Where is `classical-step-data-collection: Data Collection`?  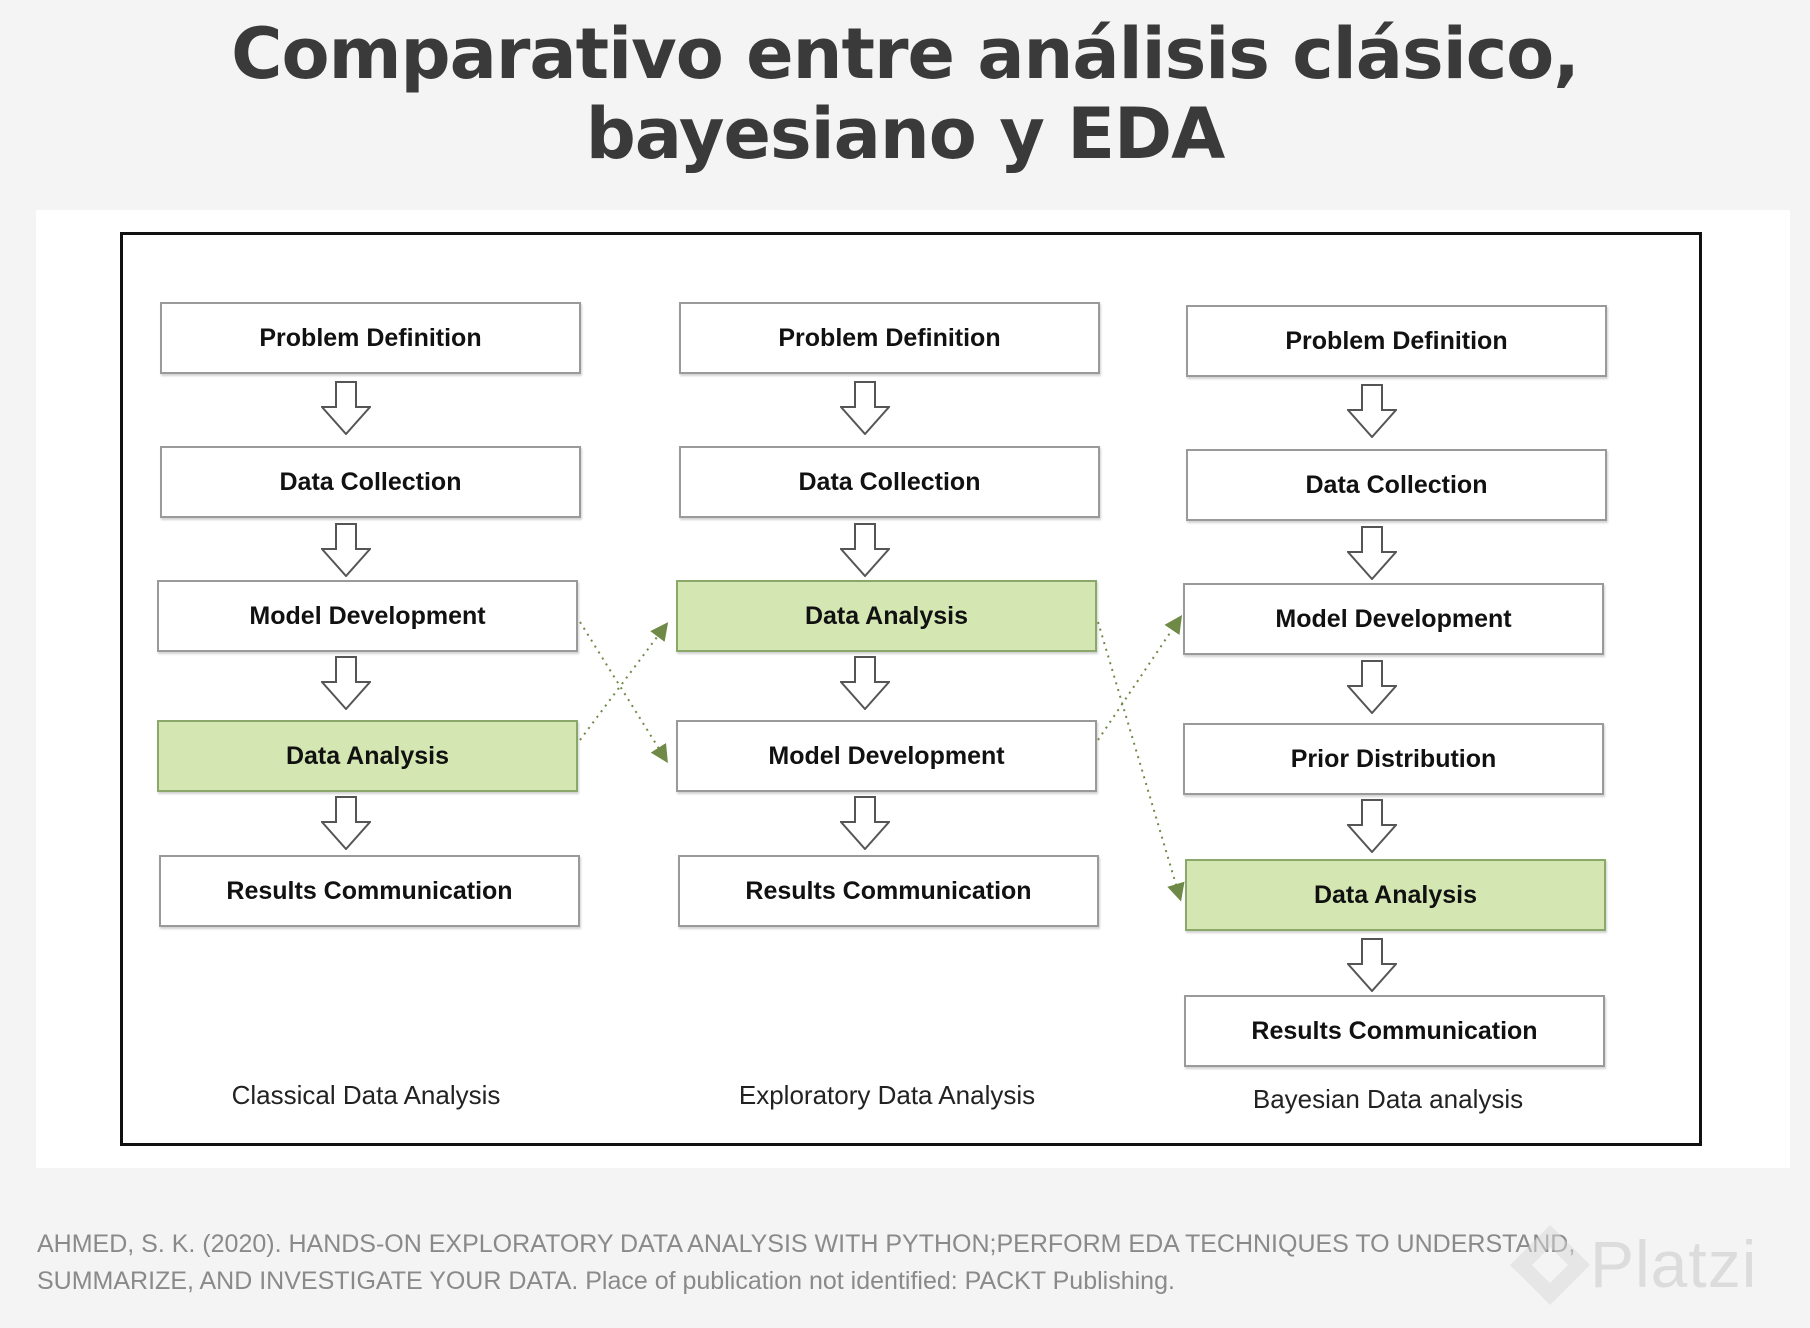 classical-step-data-collection: Data Collection is located at coordinates (370, 482).